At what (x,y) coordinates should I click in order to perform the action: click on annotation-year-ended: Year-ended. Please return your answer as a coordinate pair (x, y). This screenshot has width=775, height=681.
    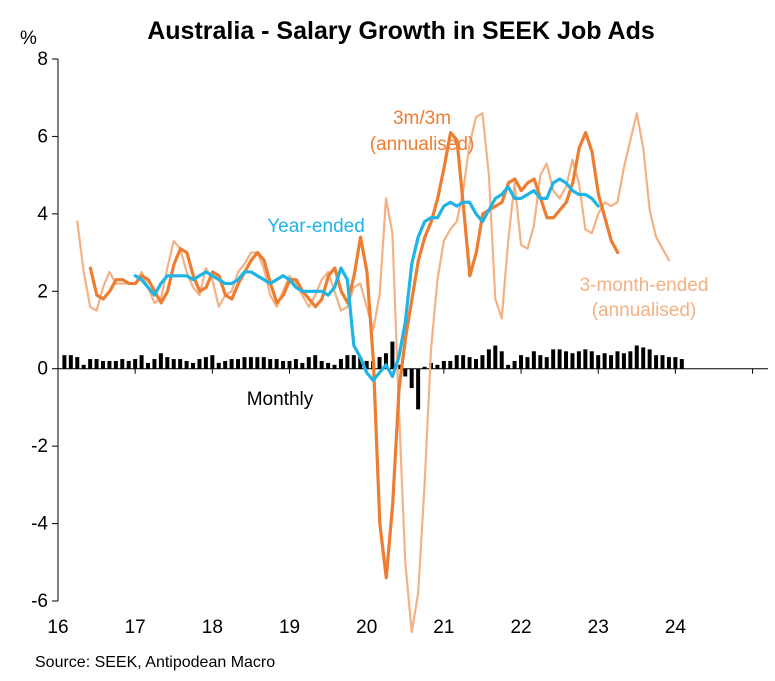
    Looking at the image, I should click on (316, 226).